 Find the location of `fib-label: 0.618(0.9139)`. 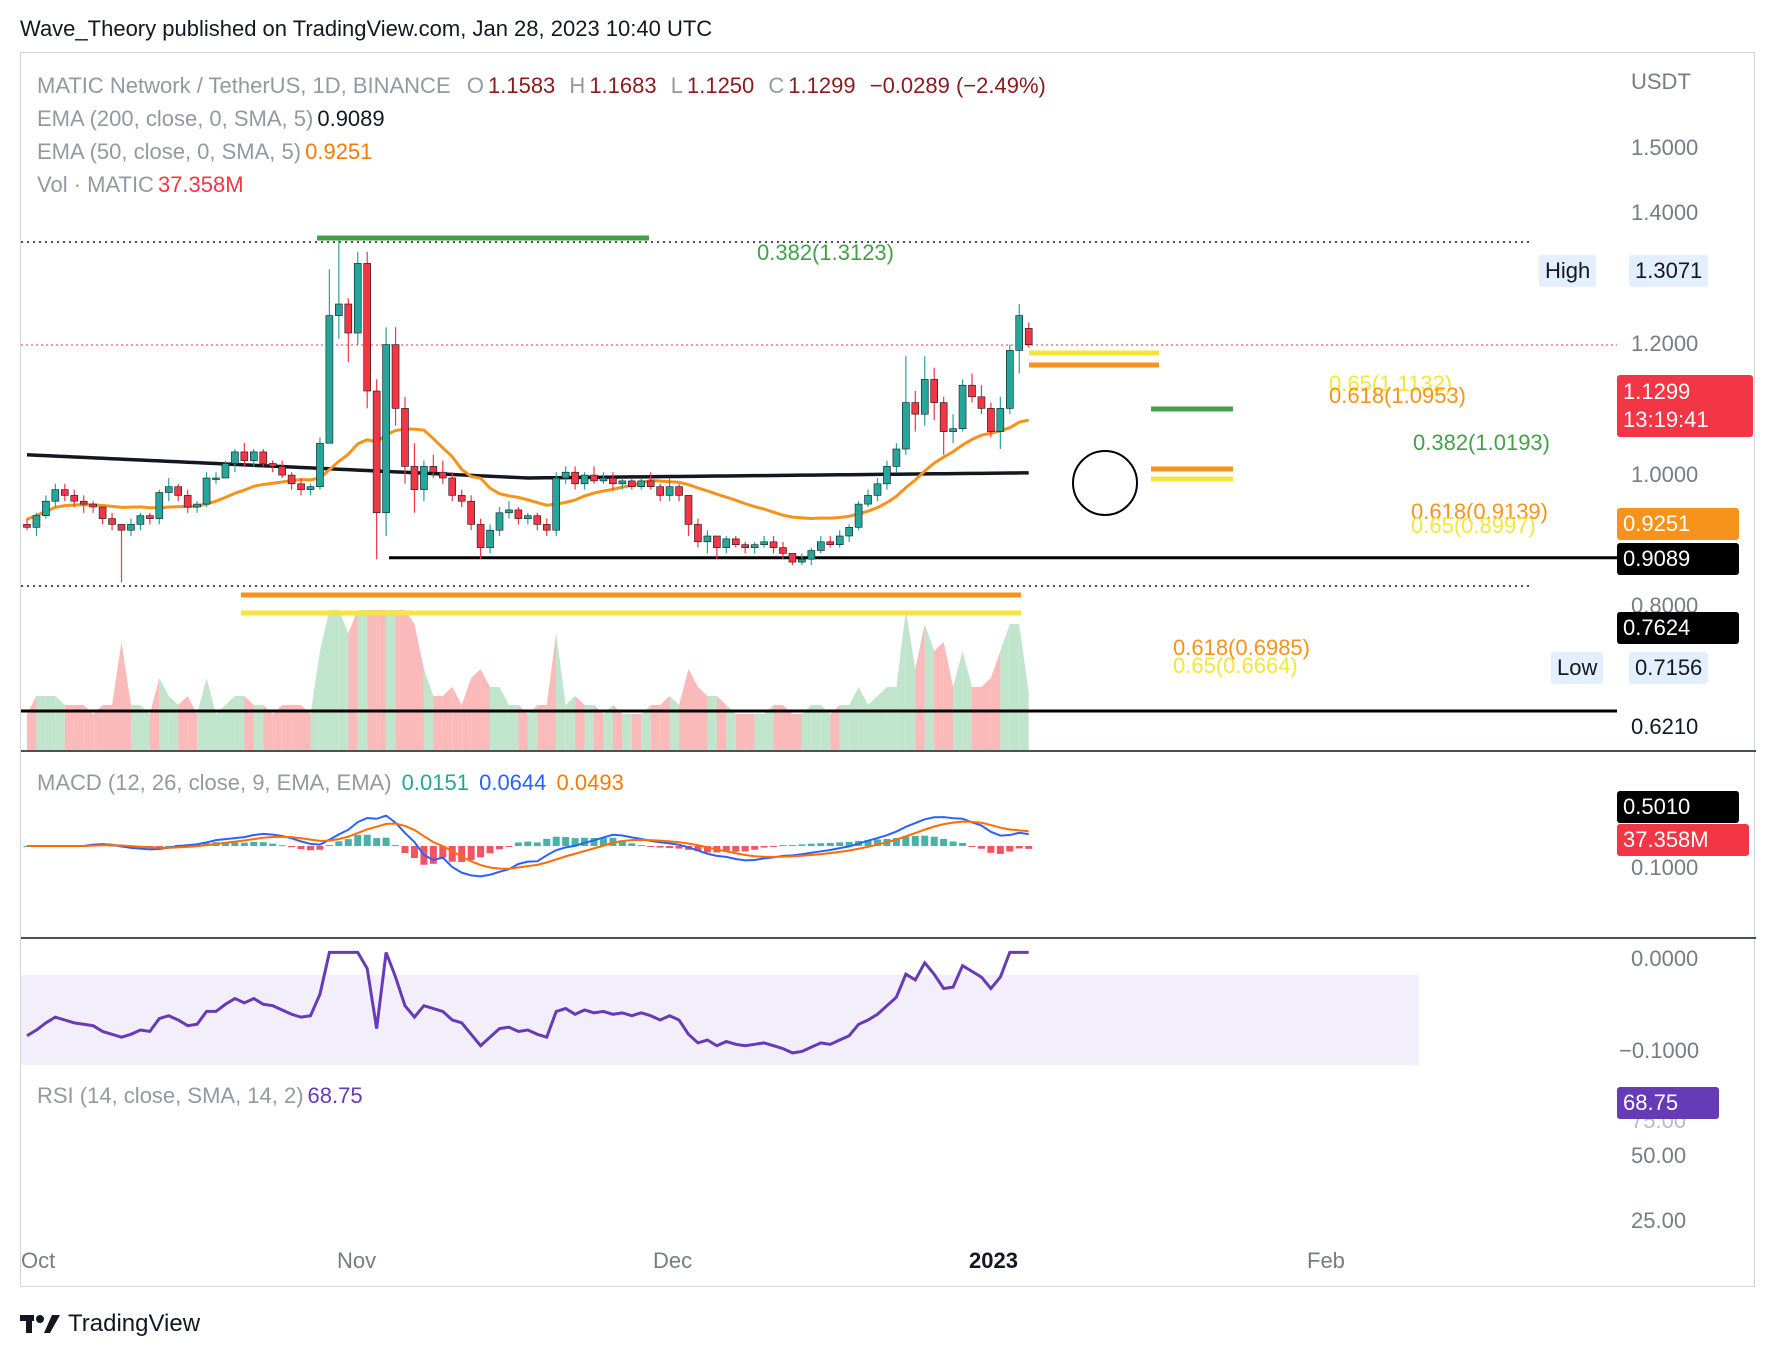

fib-label: 0.618(0.9139) is located at coordinates (1479, 511).